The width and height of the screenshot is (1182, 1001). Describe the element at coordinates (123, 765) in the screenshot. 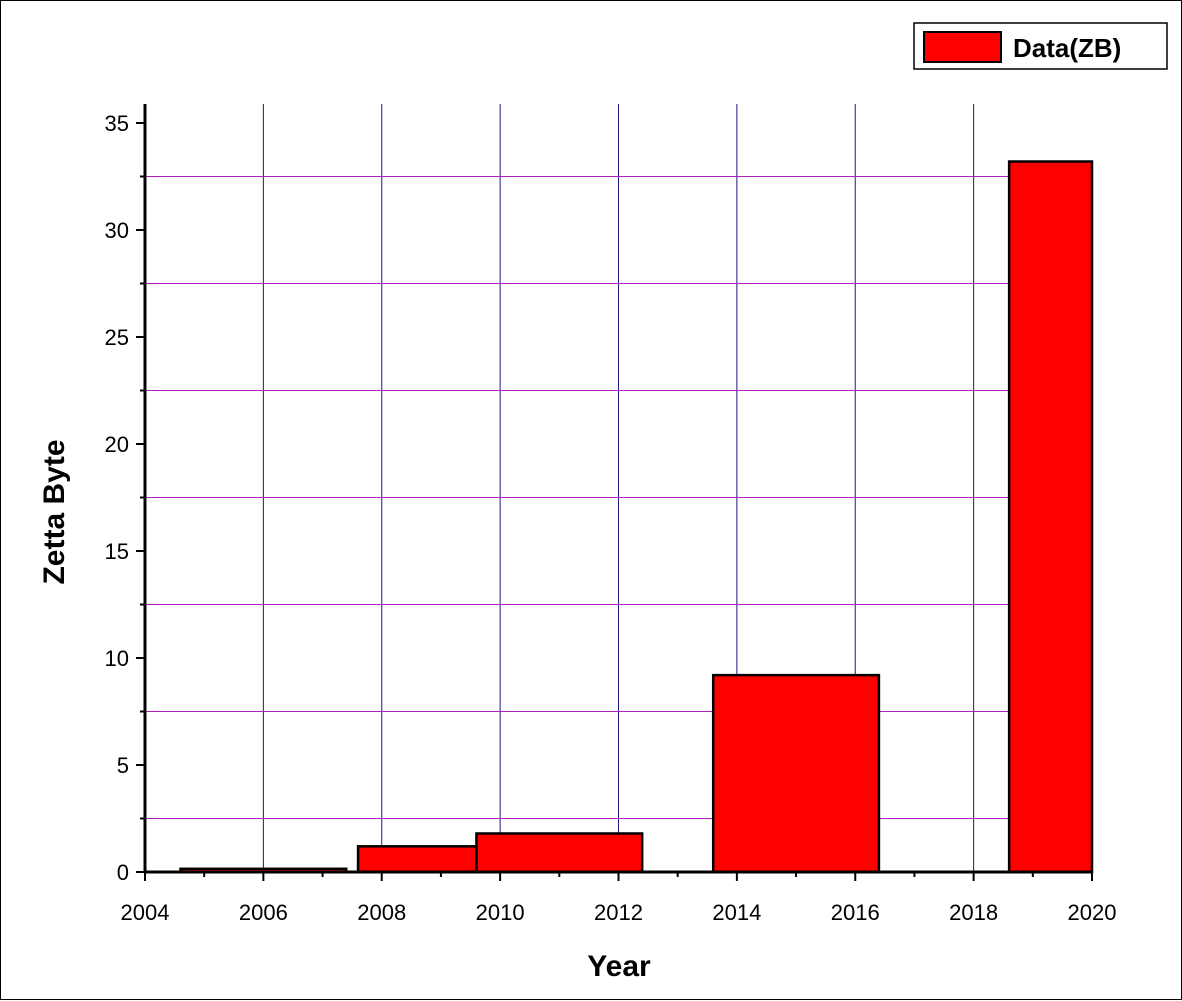

I see `y-tick-label: 5` at that location.